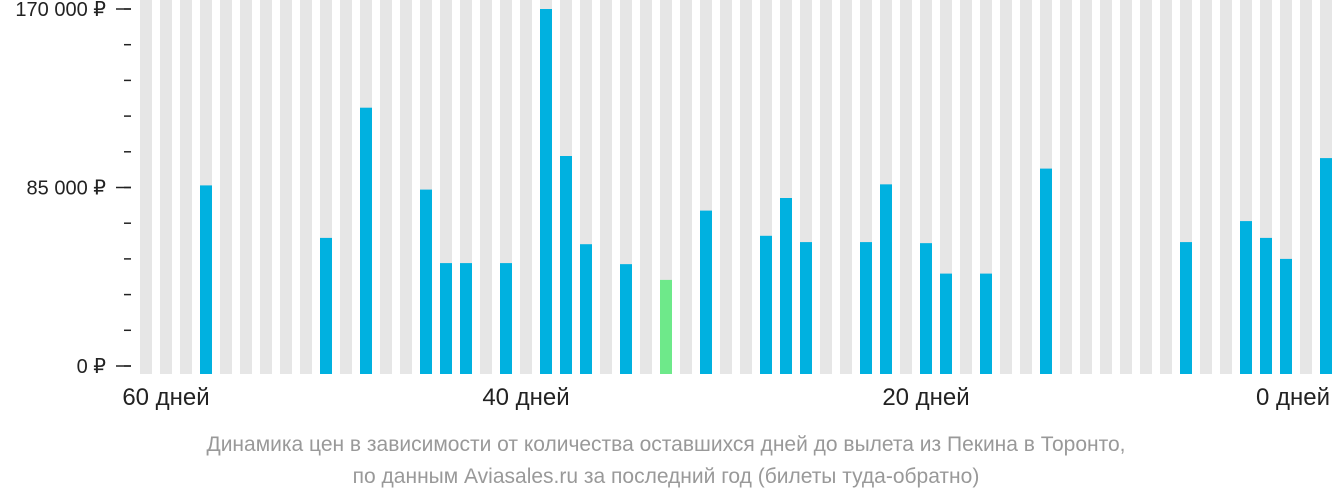  I want to click on y-tick-label: 85 000 ₽, so click(67, 189).